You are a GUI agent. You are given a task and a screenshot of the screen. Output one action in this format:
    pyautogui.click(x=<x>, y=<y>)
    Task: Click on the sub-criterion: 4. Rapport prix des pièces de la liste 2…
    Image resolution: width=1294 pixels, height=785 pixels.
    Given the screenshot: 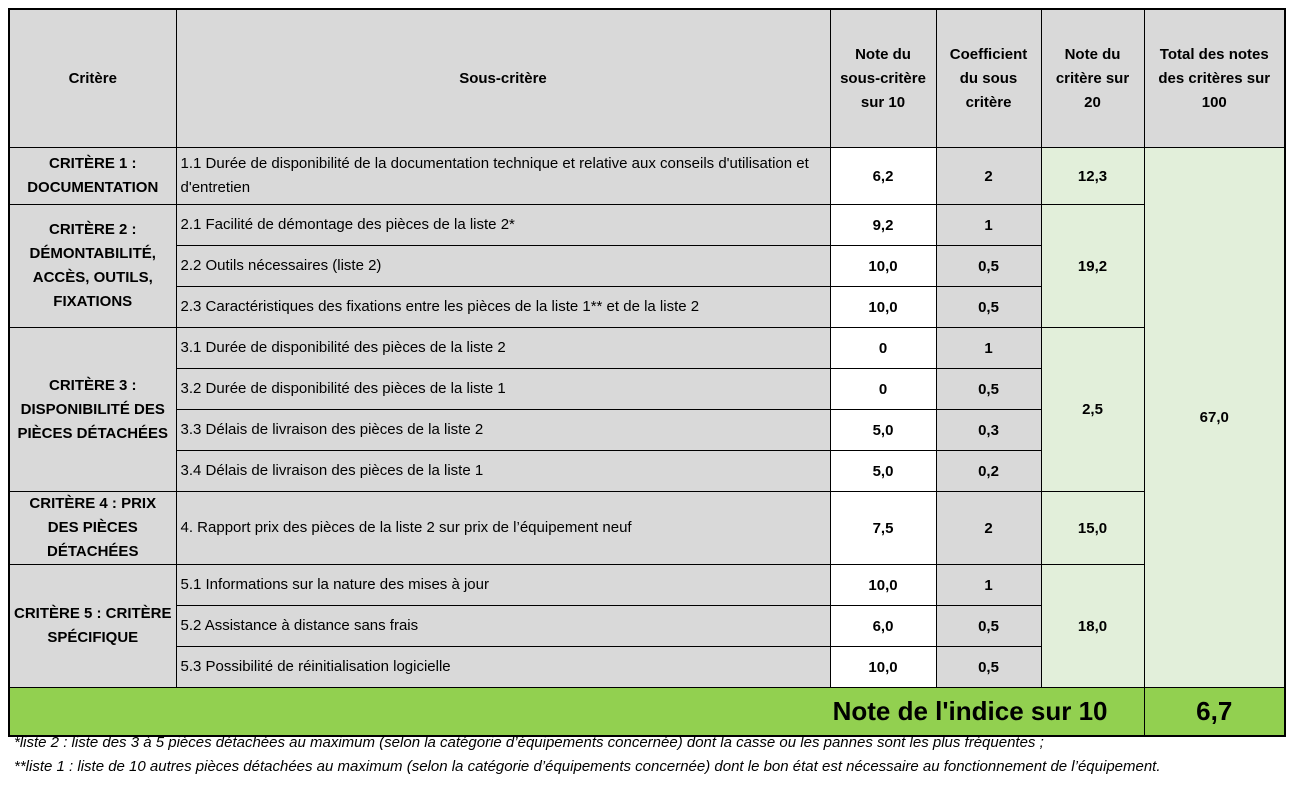 What is the action you would take?
    pyautogui.click(x=503, y=528)
    